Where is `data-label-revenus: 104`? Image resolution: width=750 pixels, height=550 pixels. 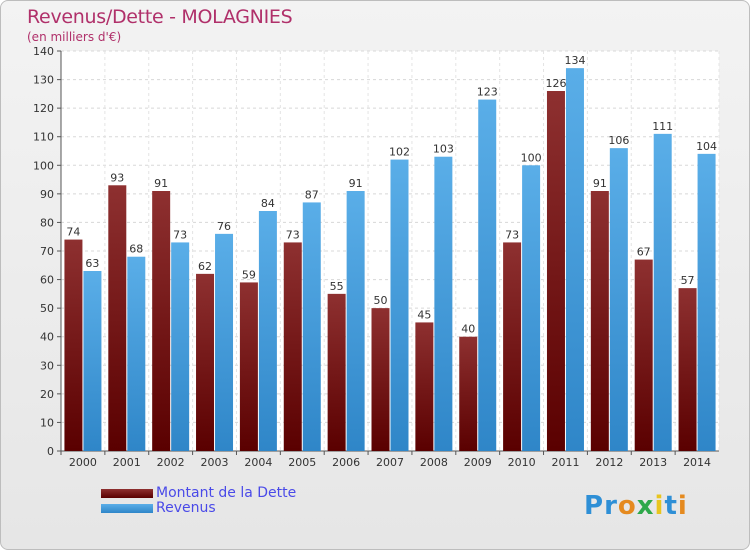 data-label-revenus: 104 is located at coordinates (706, 146).